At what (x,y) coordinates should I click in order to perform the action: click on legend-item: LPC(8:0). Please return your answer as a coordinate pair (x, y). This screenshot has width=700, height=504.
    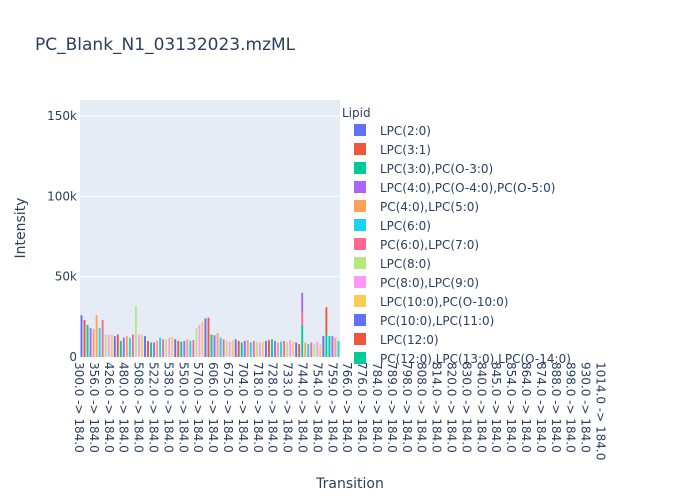
    Looking at the image, I should click on (392, 264).